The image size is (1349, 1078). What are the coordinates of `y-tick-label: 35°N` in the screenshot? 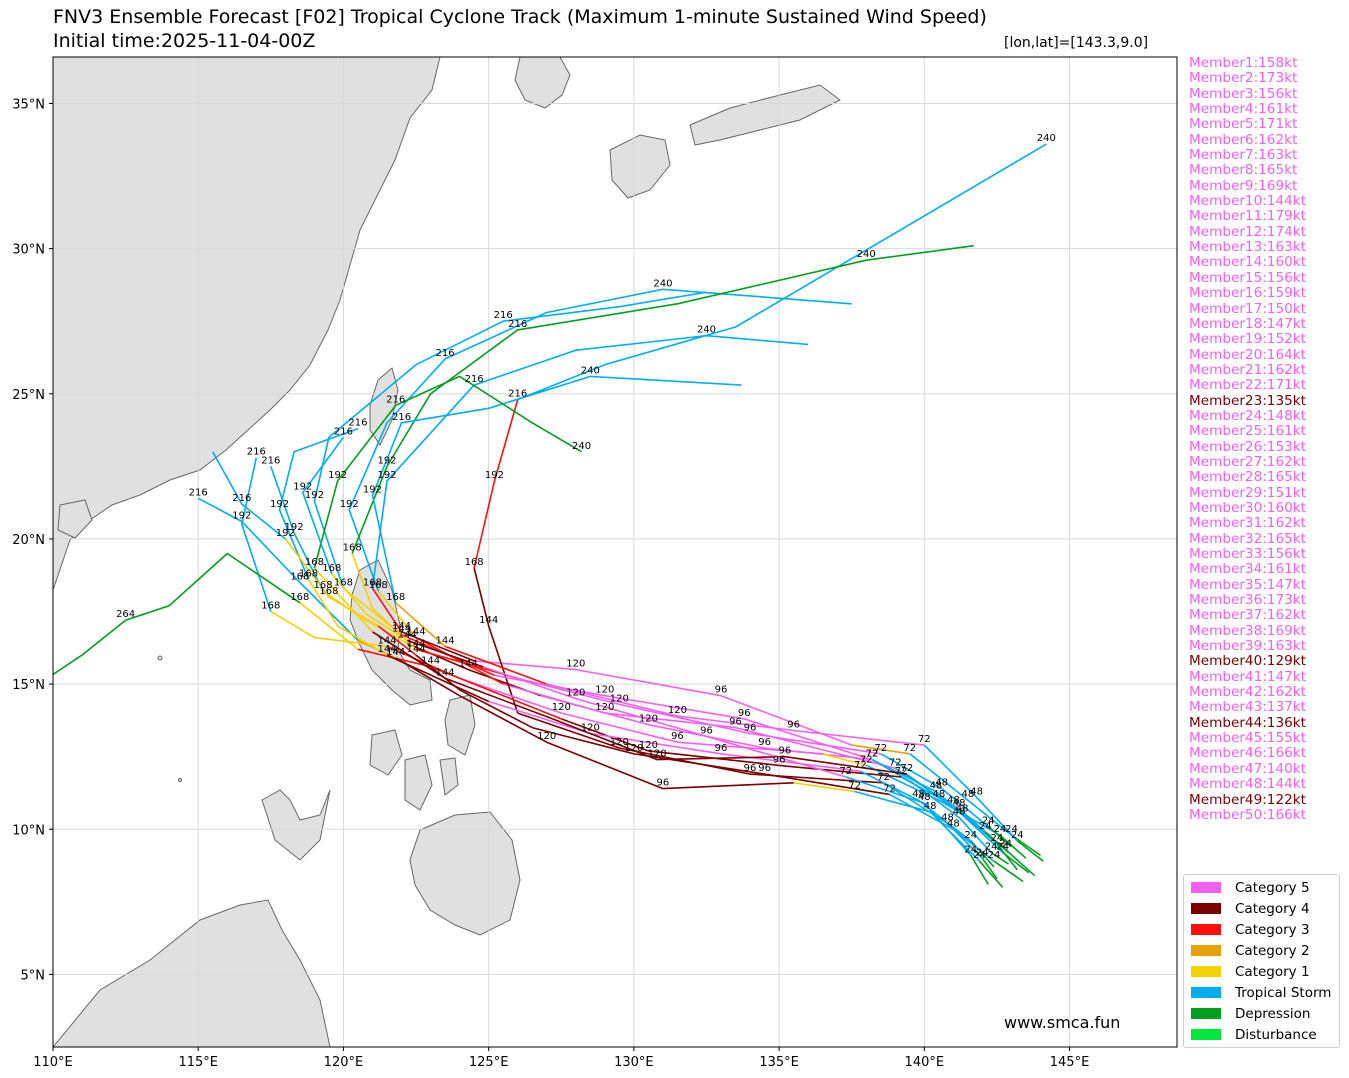 It's located at (28, 104).